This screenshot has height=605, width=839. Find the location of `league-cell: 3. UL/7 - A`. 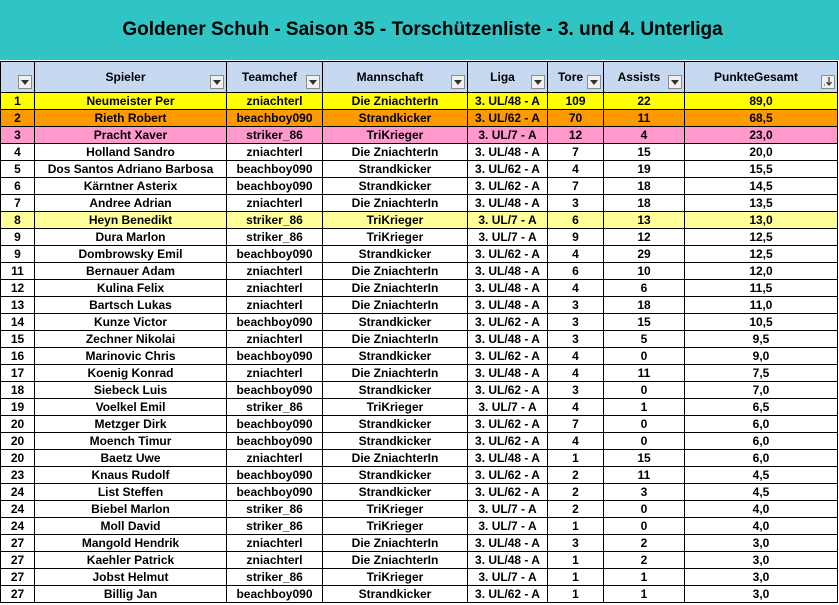

league-cell: 3. UL/7 - A is located at coordinates (507, 135).